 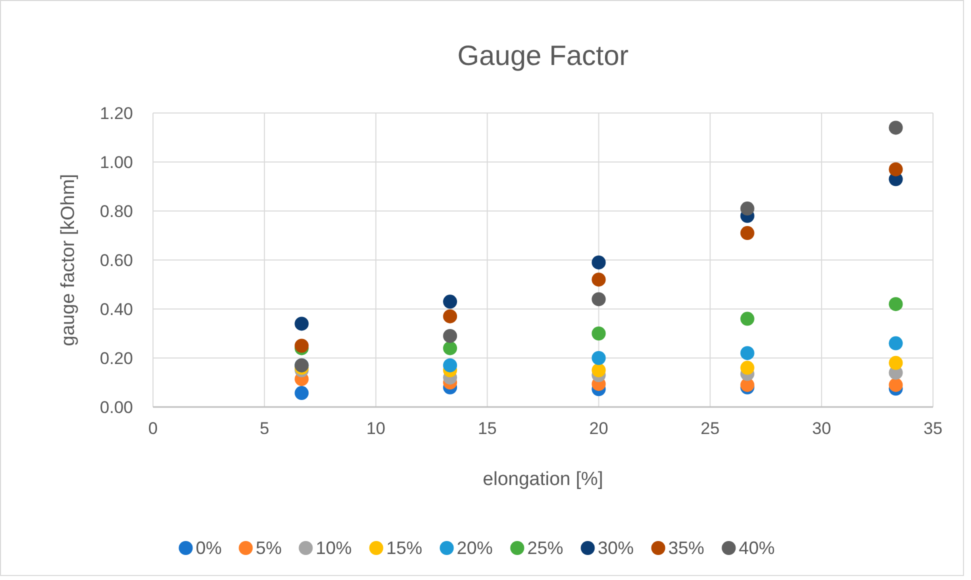 I want to click on legend-label: 0%, so click(x=209, y=548).